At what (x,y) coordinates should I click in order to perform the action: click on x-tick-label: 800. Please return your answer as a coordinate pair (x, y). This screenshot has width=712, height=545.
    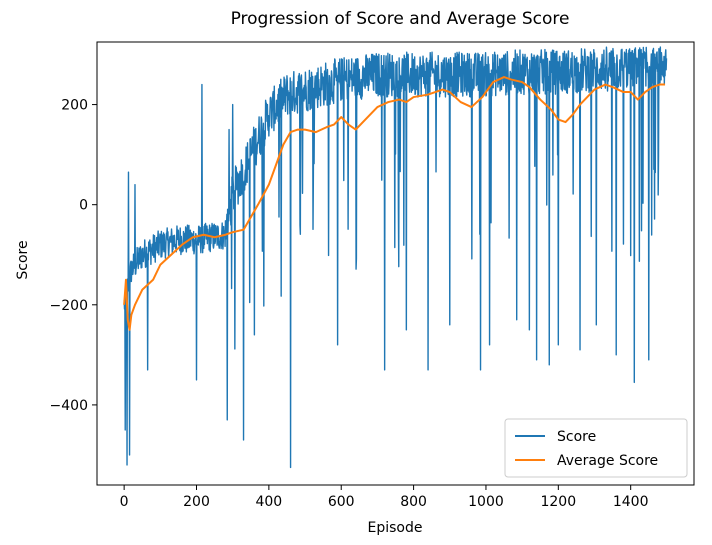
    Looking at the image, I should click on (413, 502).